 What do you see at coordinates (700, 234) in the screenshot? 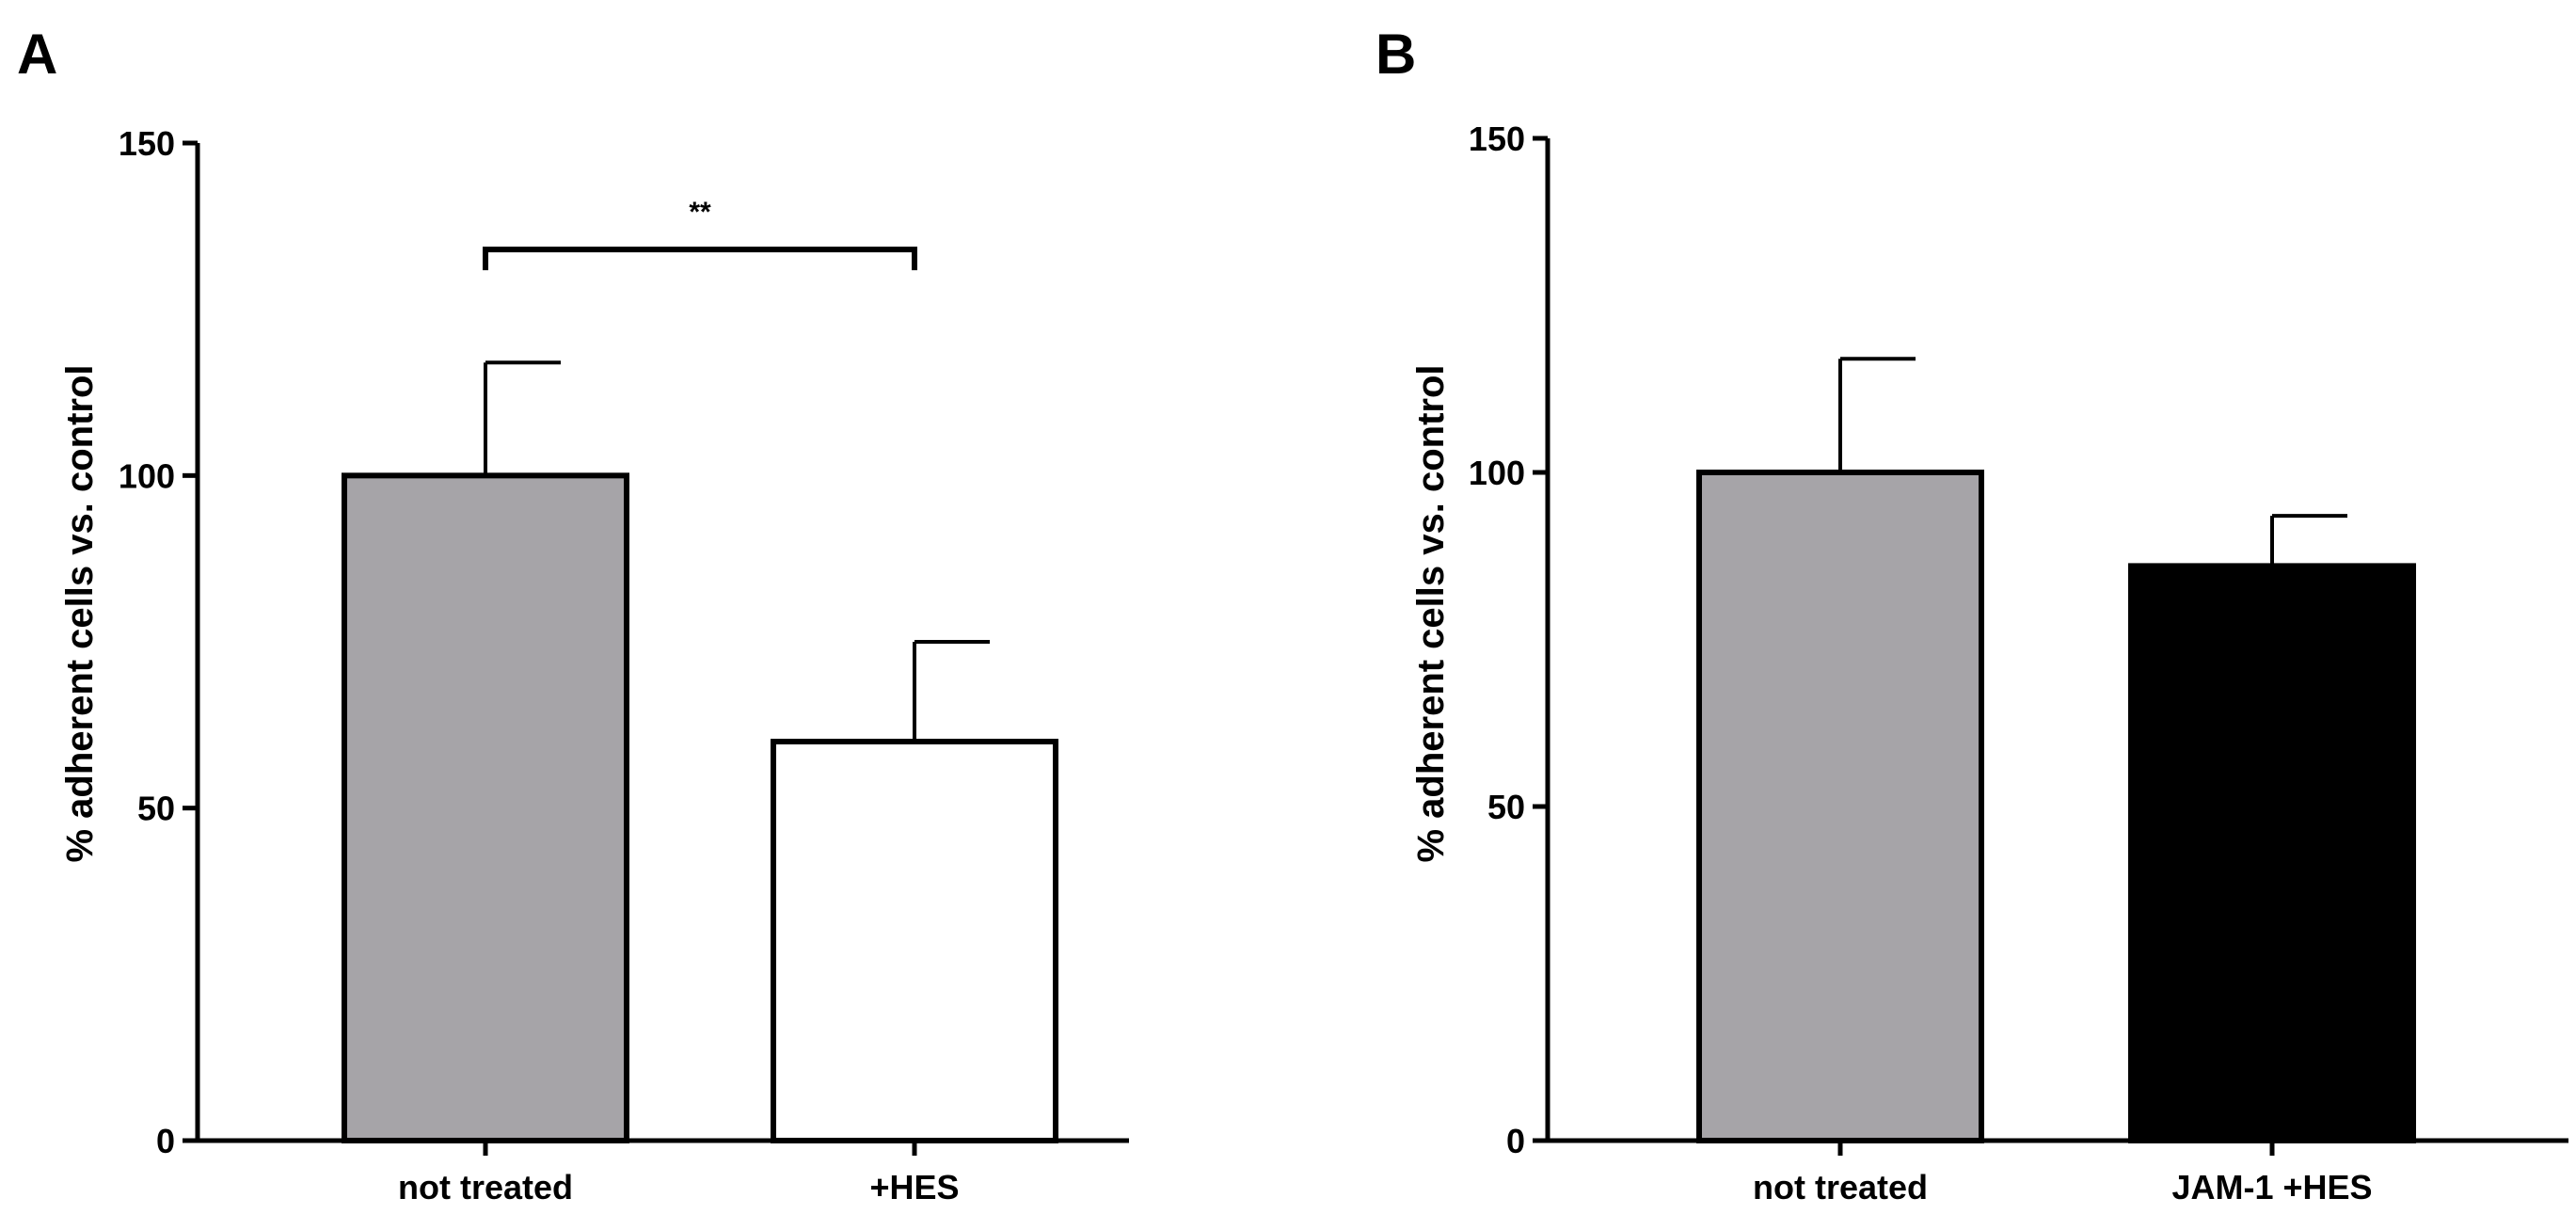
I see `significance-bracket: **` at bounding box center [700, 234].